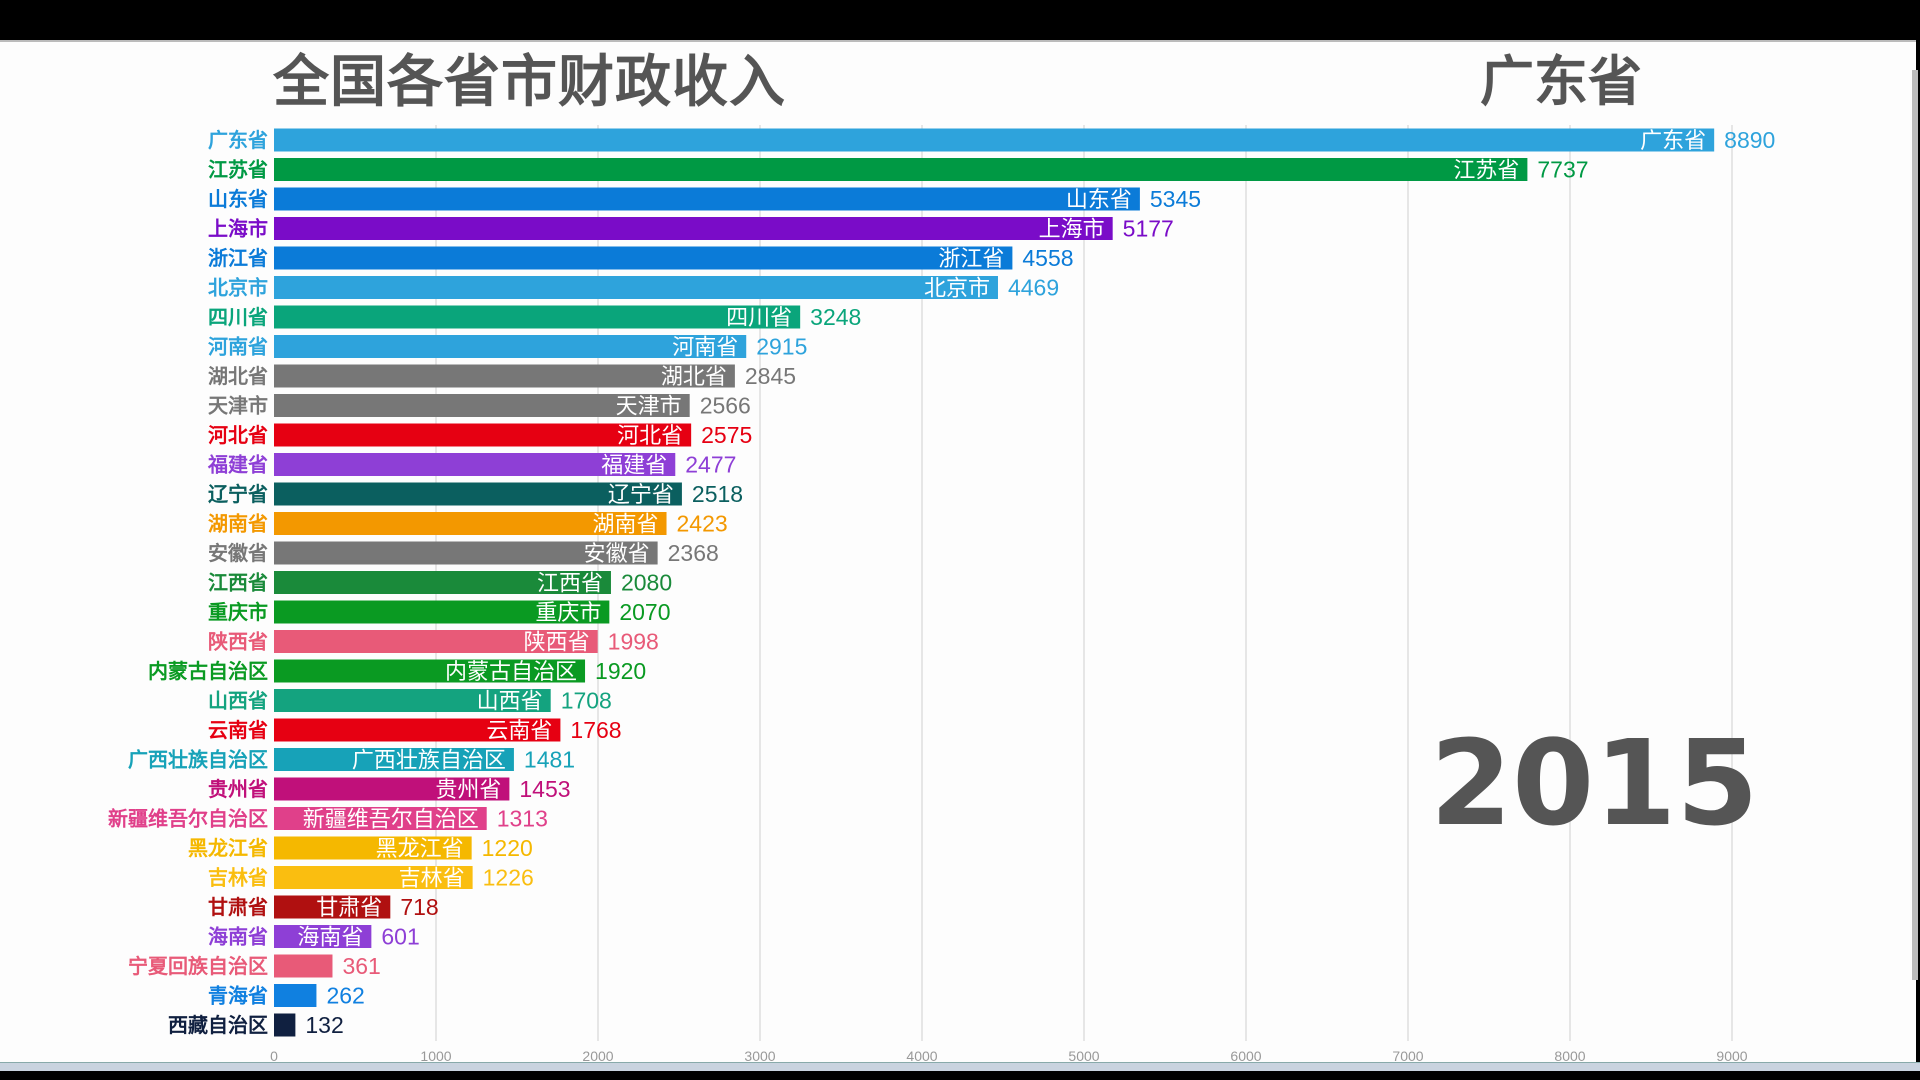 This screenshot has width=1920, height=1080. Describe the element at coordinates (717, 494) in the screenshot. I see `value-label: 2518` at that location.